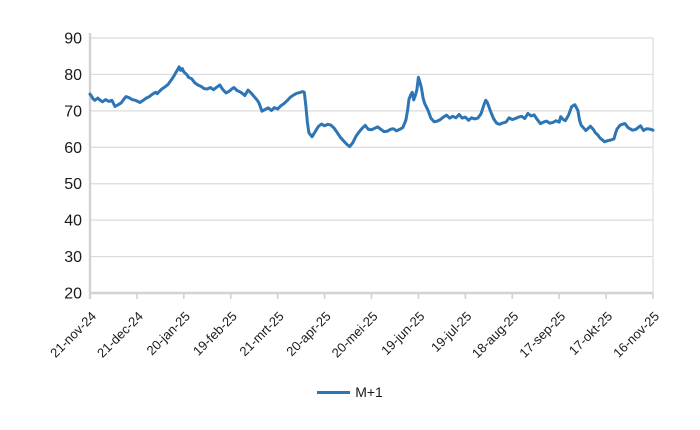 This screenshot has width=700, height=430. I want to click on x-axis-tick-label: 21-nov-24, so click(73, 335).